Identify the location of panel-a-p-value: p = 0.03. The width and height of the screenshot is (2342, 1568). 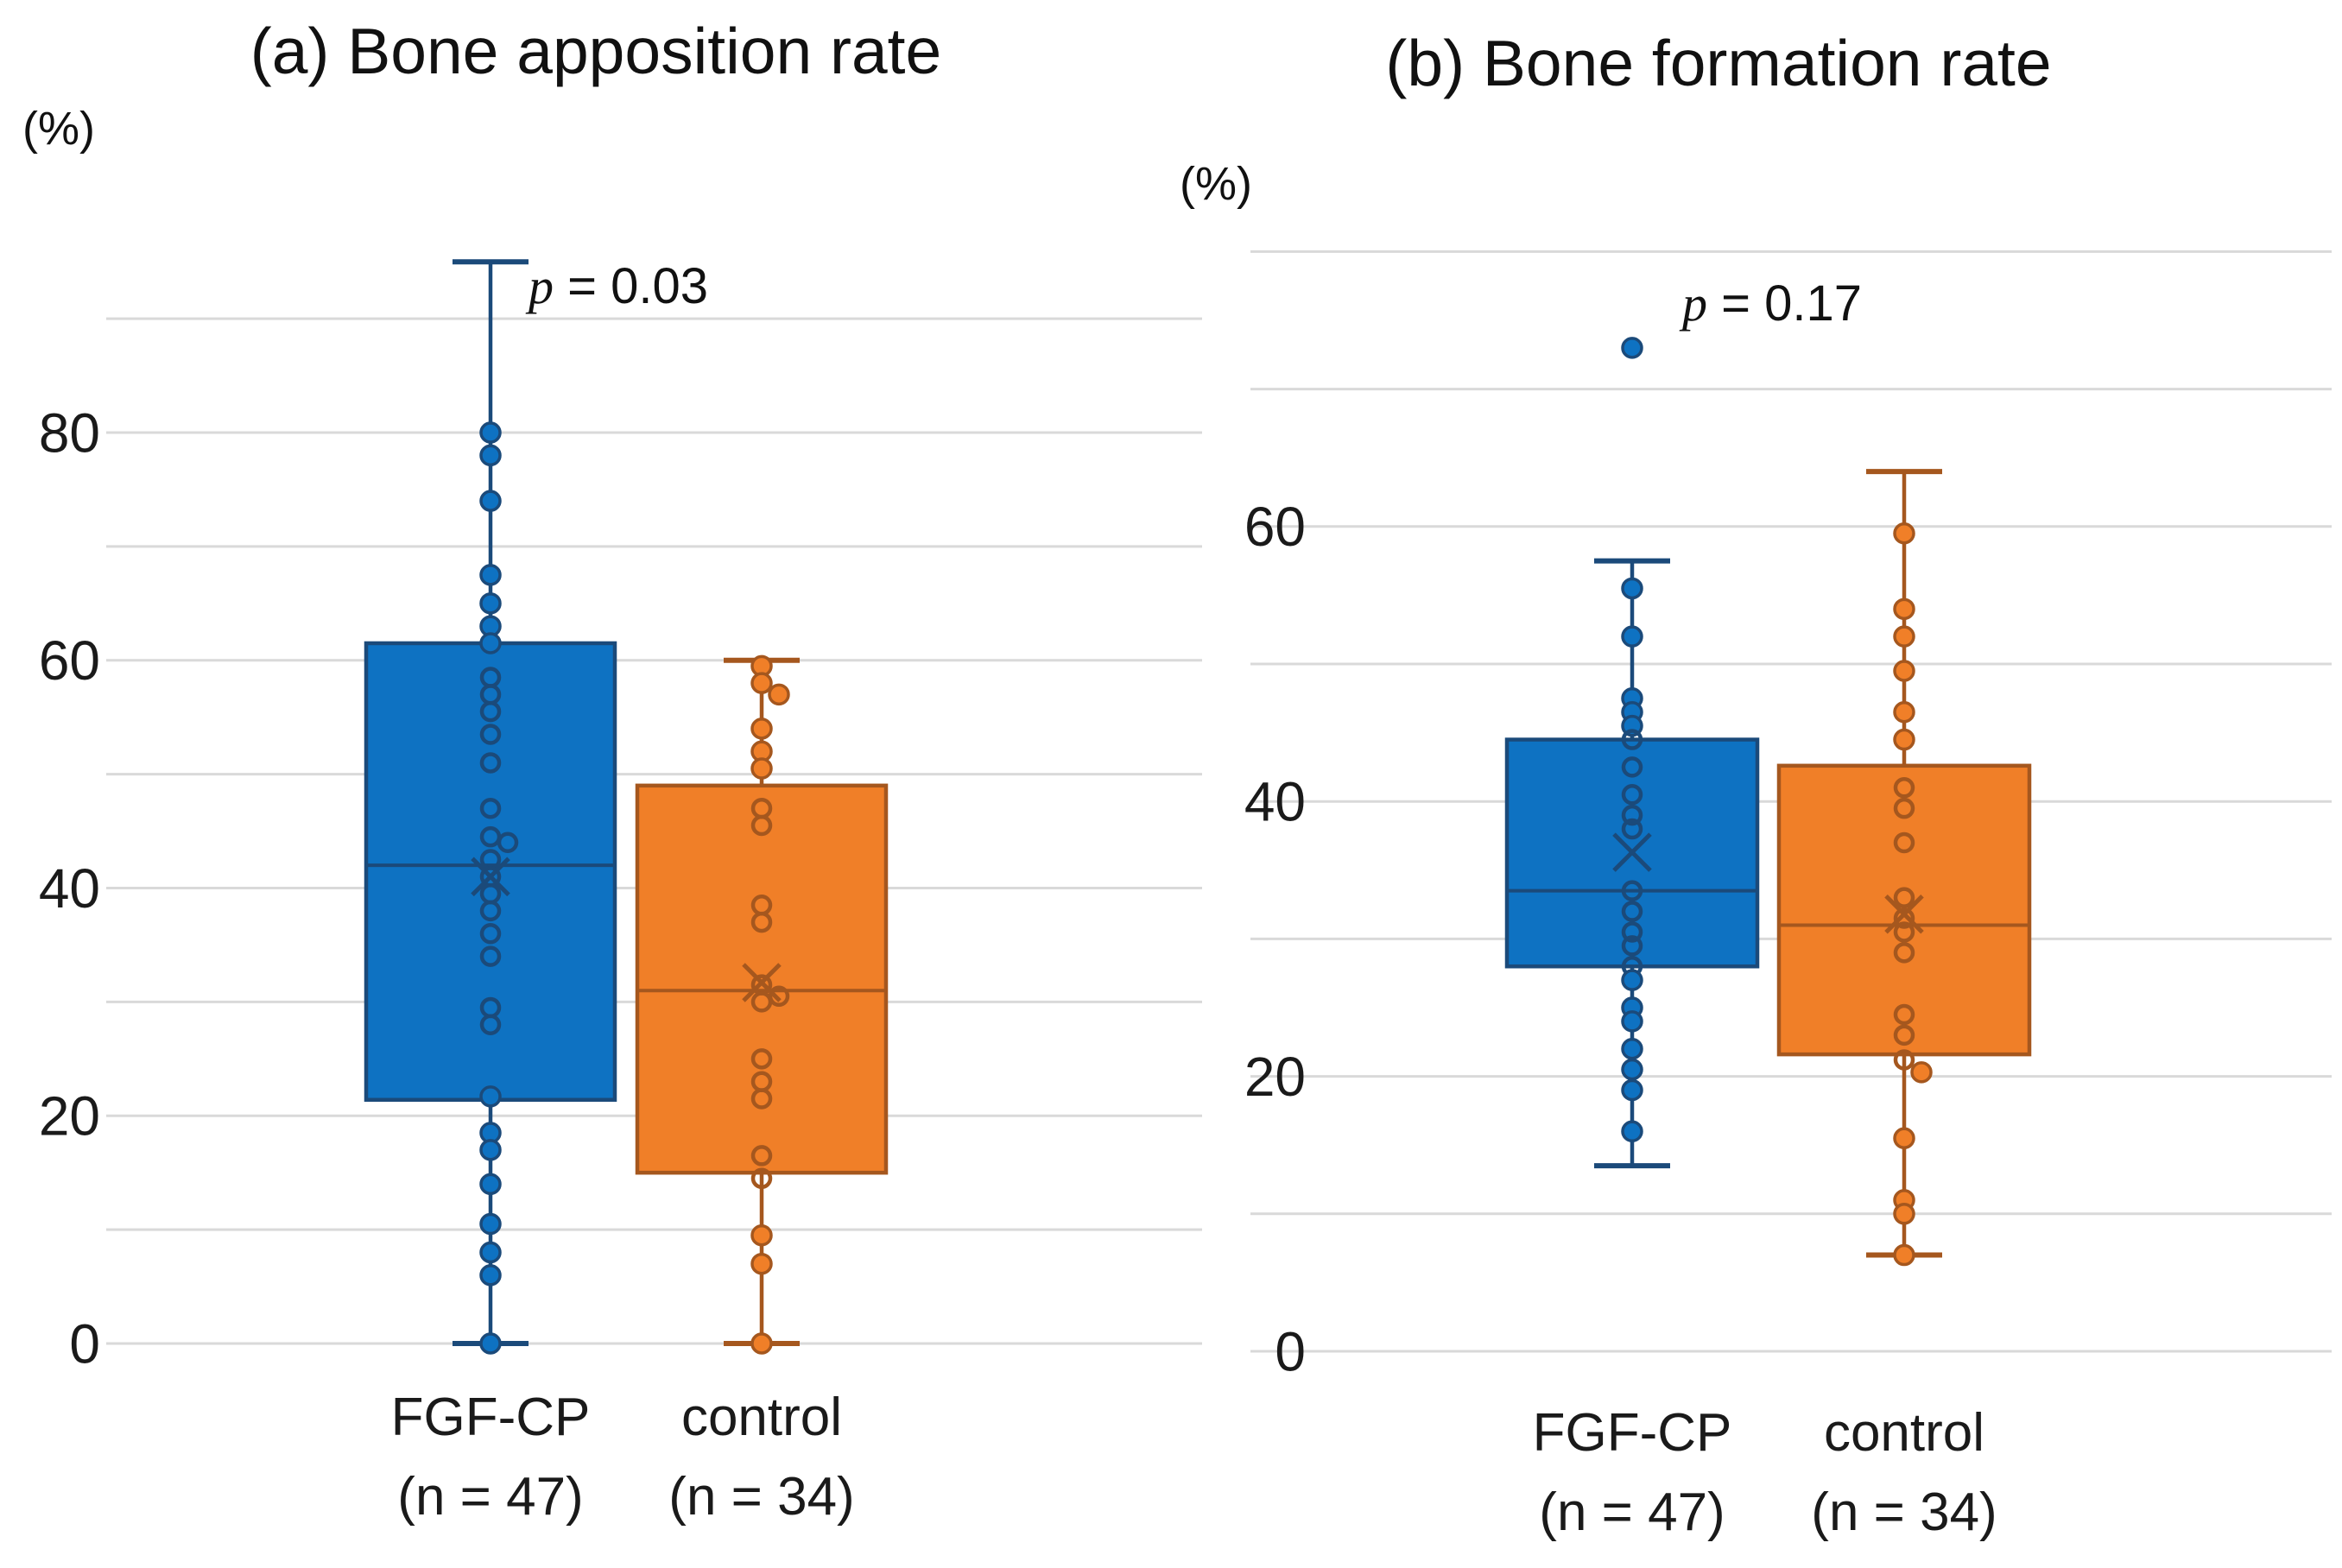
(618, 286).